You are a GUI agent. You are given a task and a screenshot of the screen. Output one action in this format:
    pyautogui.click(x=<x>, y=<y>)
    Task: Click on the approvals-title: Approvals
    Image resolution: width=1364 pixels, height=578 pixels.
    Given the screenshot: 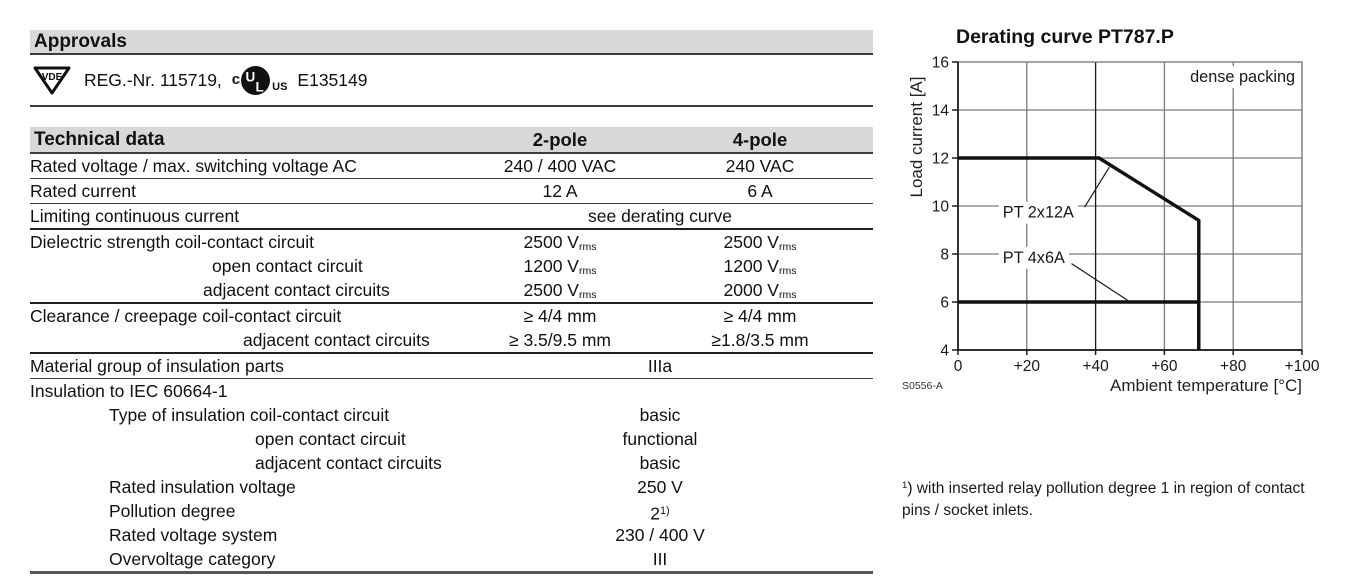 What is the action you would take?
    pyautogui.click(x=80, y=41)
    